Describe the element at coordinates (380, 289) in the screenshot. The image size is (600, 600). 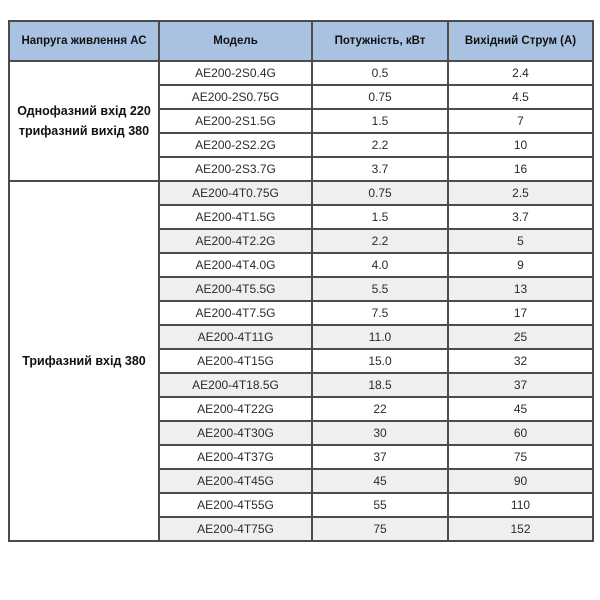
I see `power-cell: 5.5` at that location.